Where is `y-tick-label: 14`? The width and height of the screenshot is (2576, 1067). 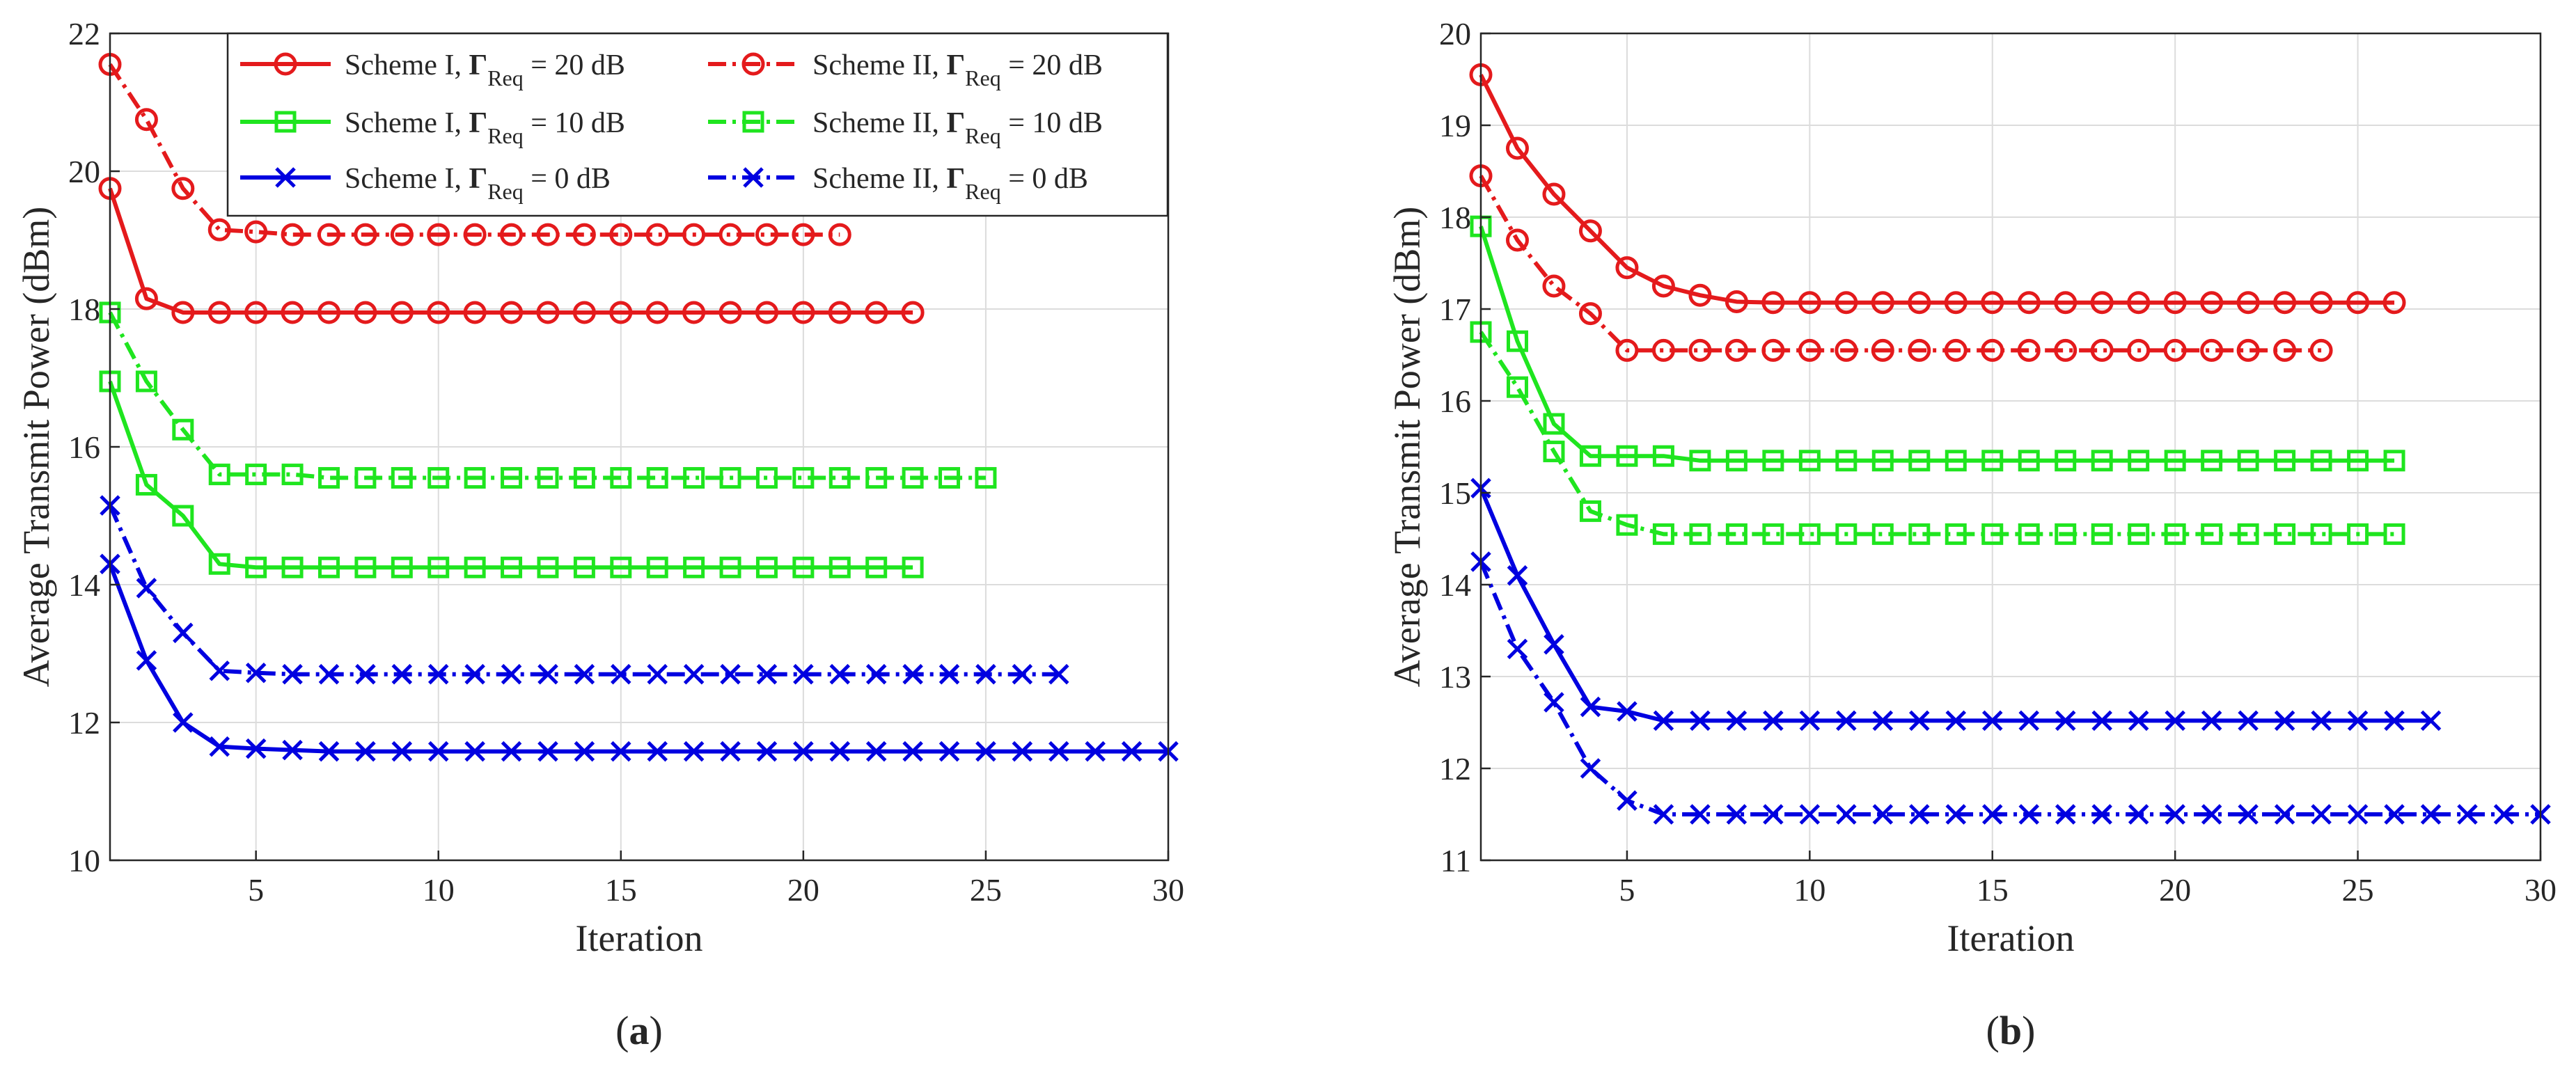
y-tick-label: 14 is located at coordinates (84, 585).